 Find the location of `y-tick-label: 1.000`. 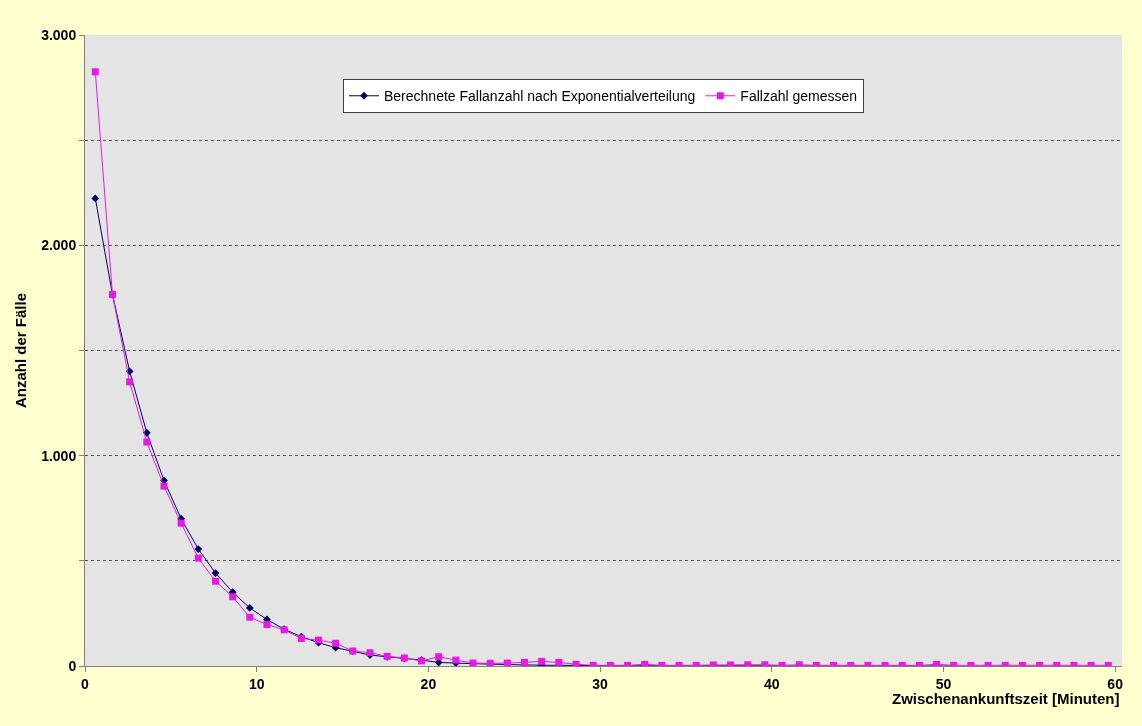

y-tick-label: 1.000 is located at coordinates (59, 455).